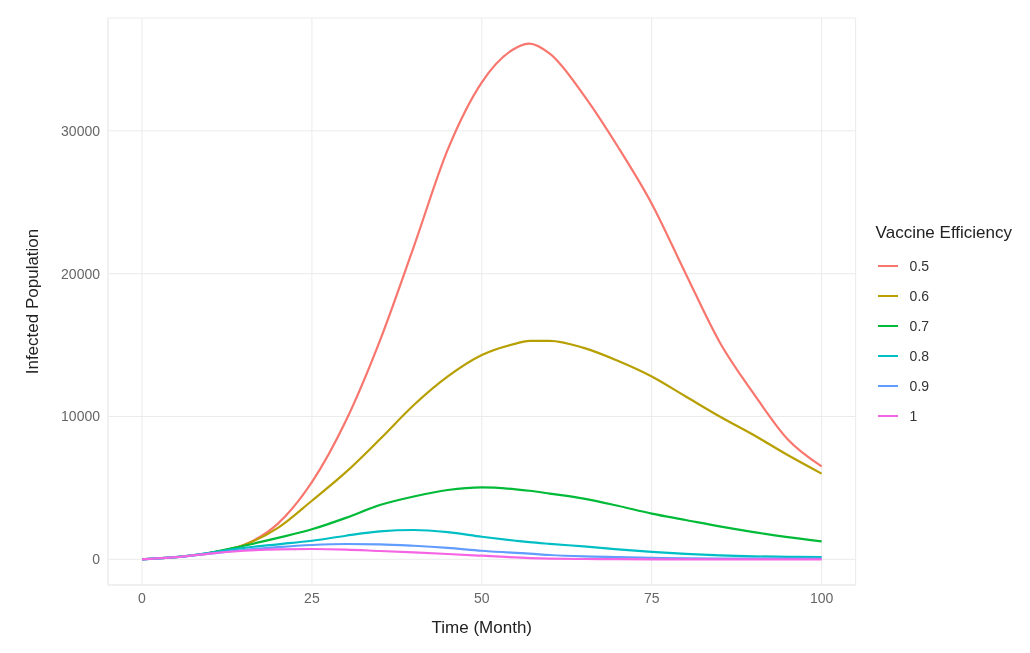  I want to click on y-axis-title: Infected Population, so click(33, 301).